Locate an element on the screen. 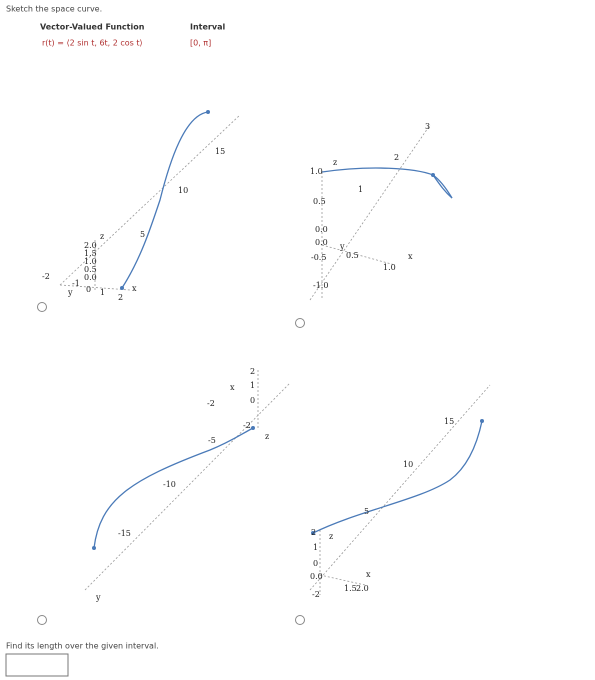  axis-label: -10 is located at coordinates (169, 484).